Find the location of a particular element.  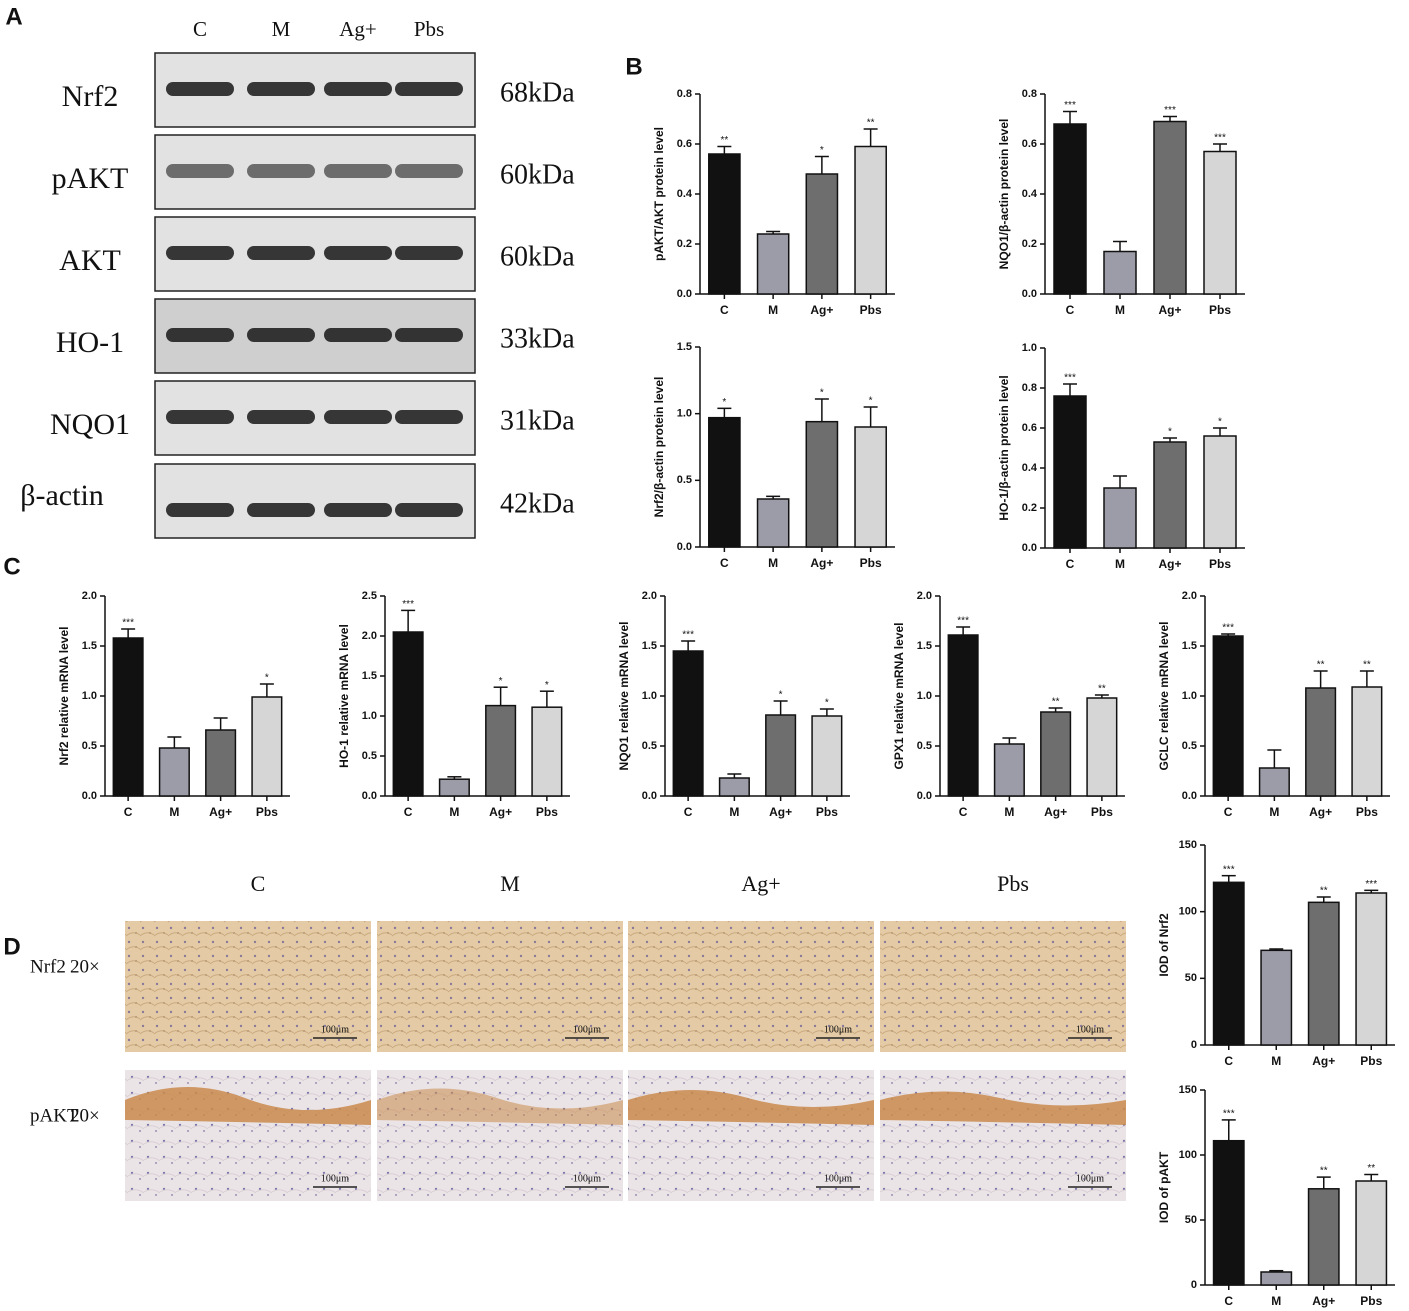

epidermis-stain is located at coordinates (500, 1106).